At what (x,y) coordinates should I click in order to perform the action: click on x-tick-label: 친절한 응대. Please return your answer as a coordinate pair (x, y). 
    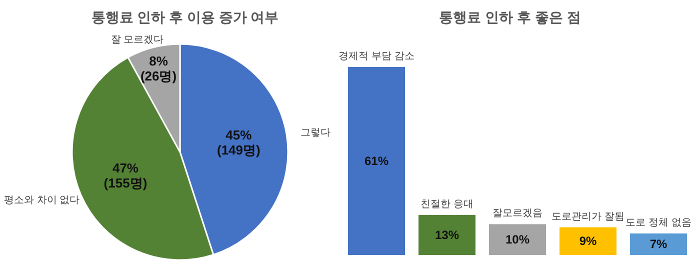
    Looking at the image, I should click on (447, 204).